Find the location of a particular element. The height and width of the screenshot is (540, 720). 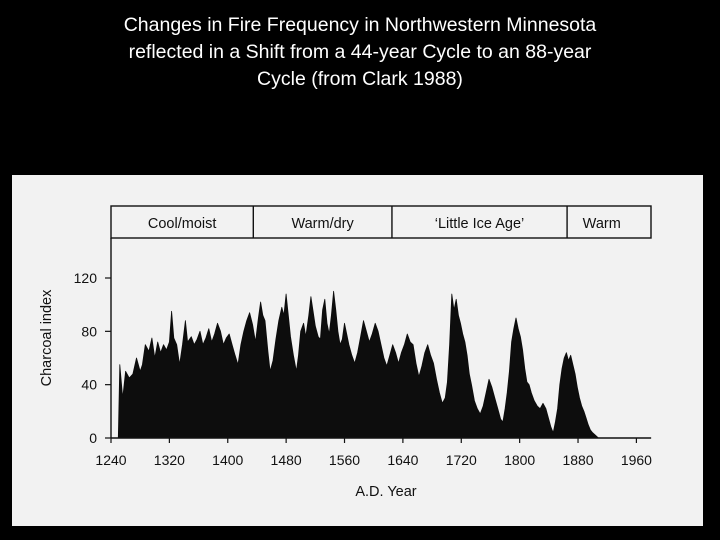

x-tick-label: 1240 is located at coordinates (110, 460).